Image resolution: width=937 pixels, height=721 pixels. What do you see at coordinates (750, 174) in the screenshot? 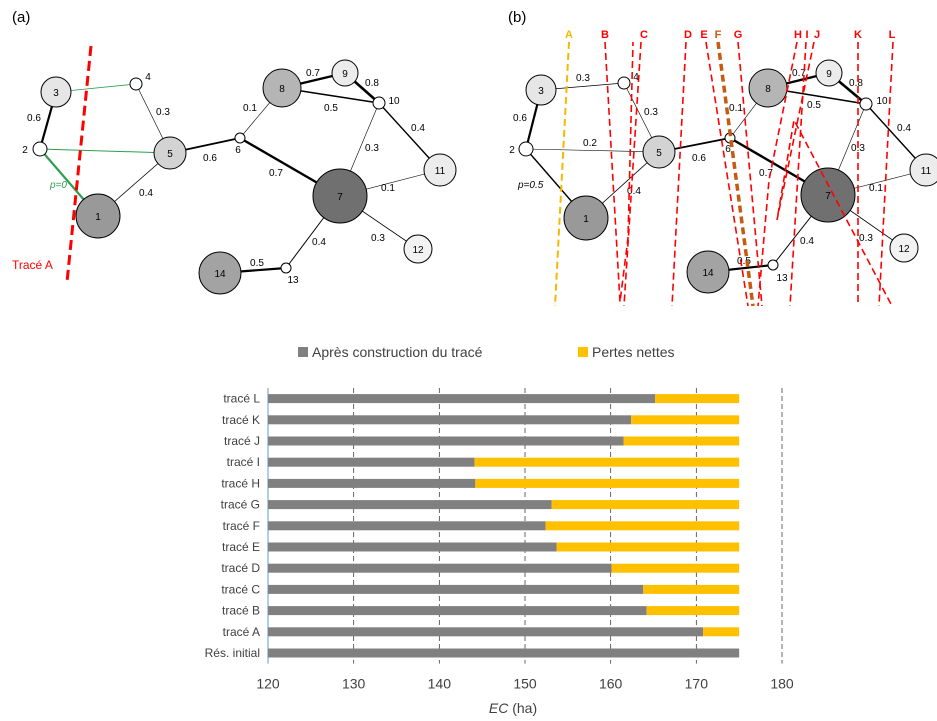
I see `trace-b-G` at bounding box center [750, 174].